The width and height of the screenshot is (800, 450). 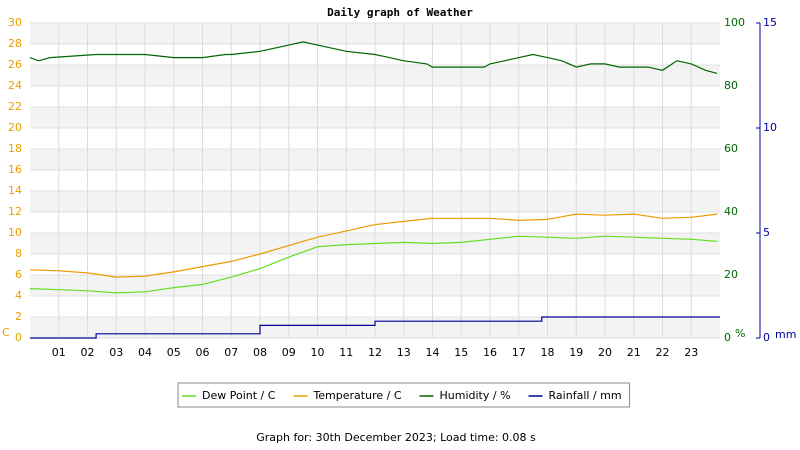 I want to click on y-tick-label: 26, so click(x=15, y=64).